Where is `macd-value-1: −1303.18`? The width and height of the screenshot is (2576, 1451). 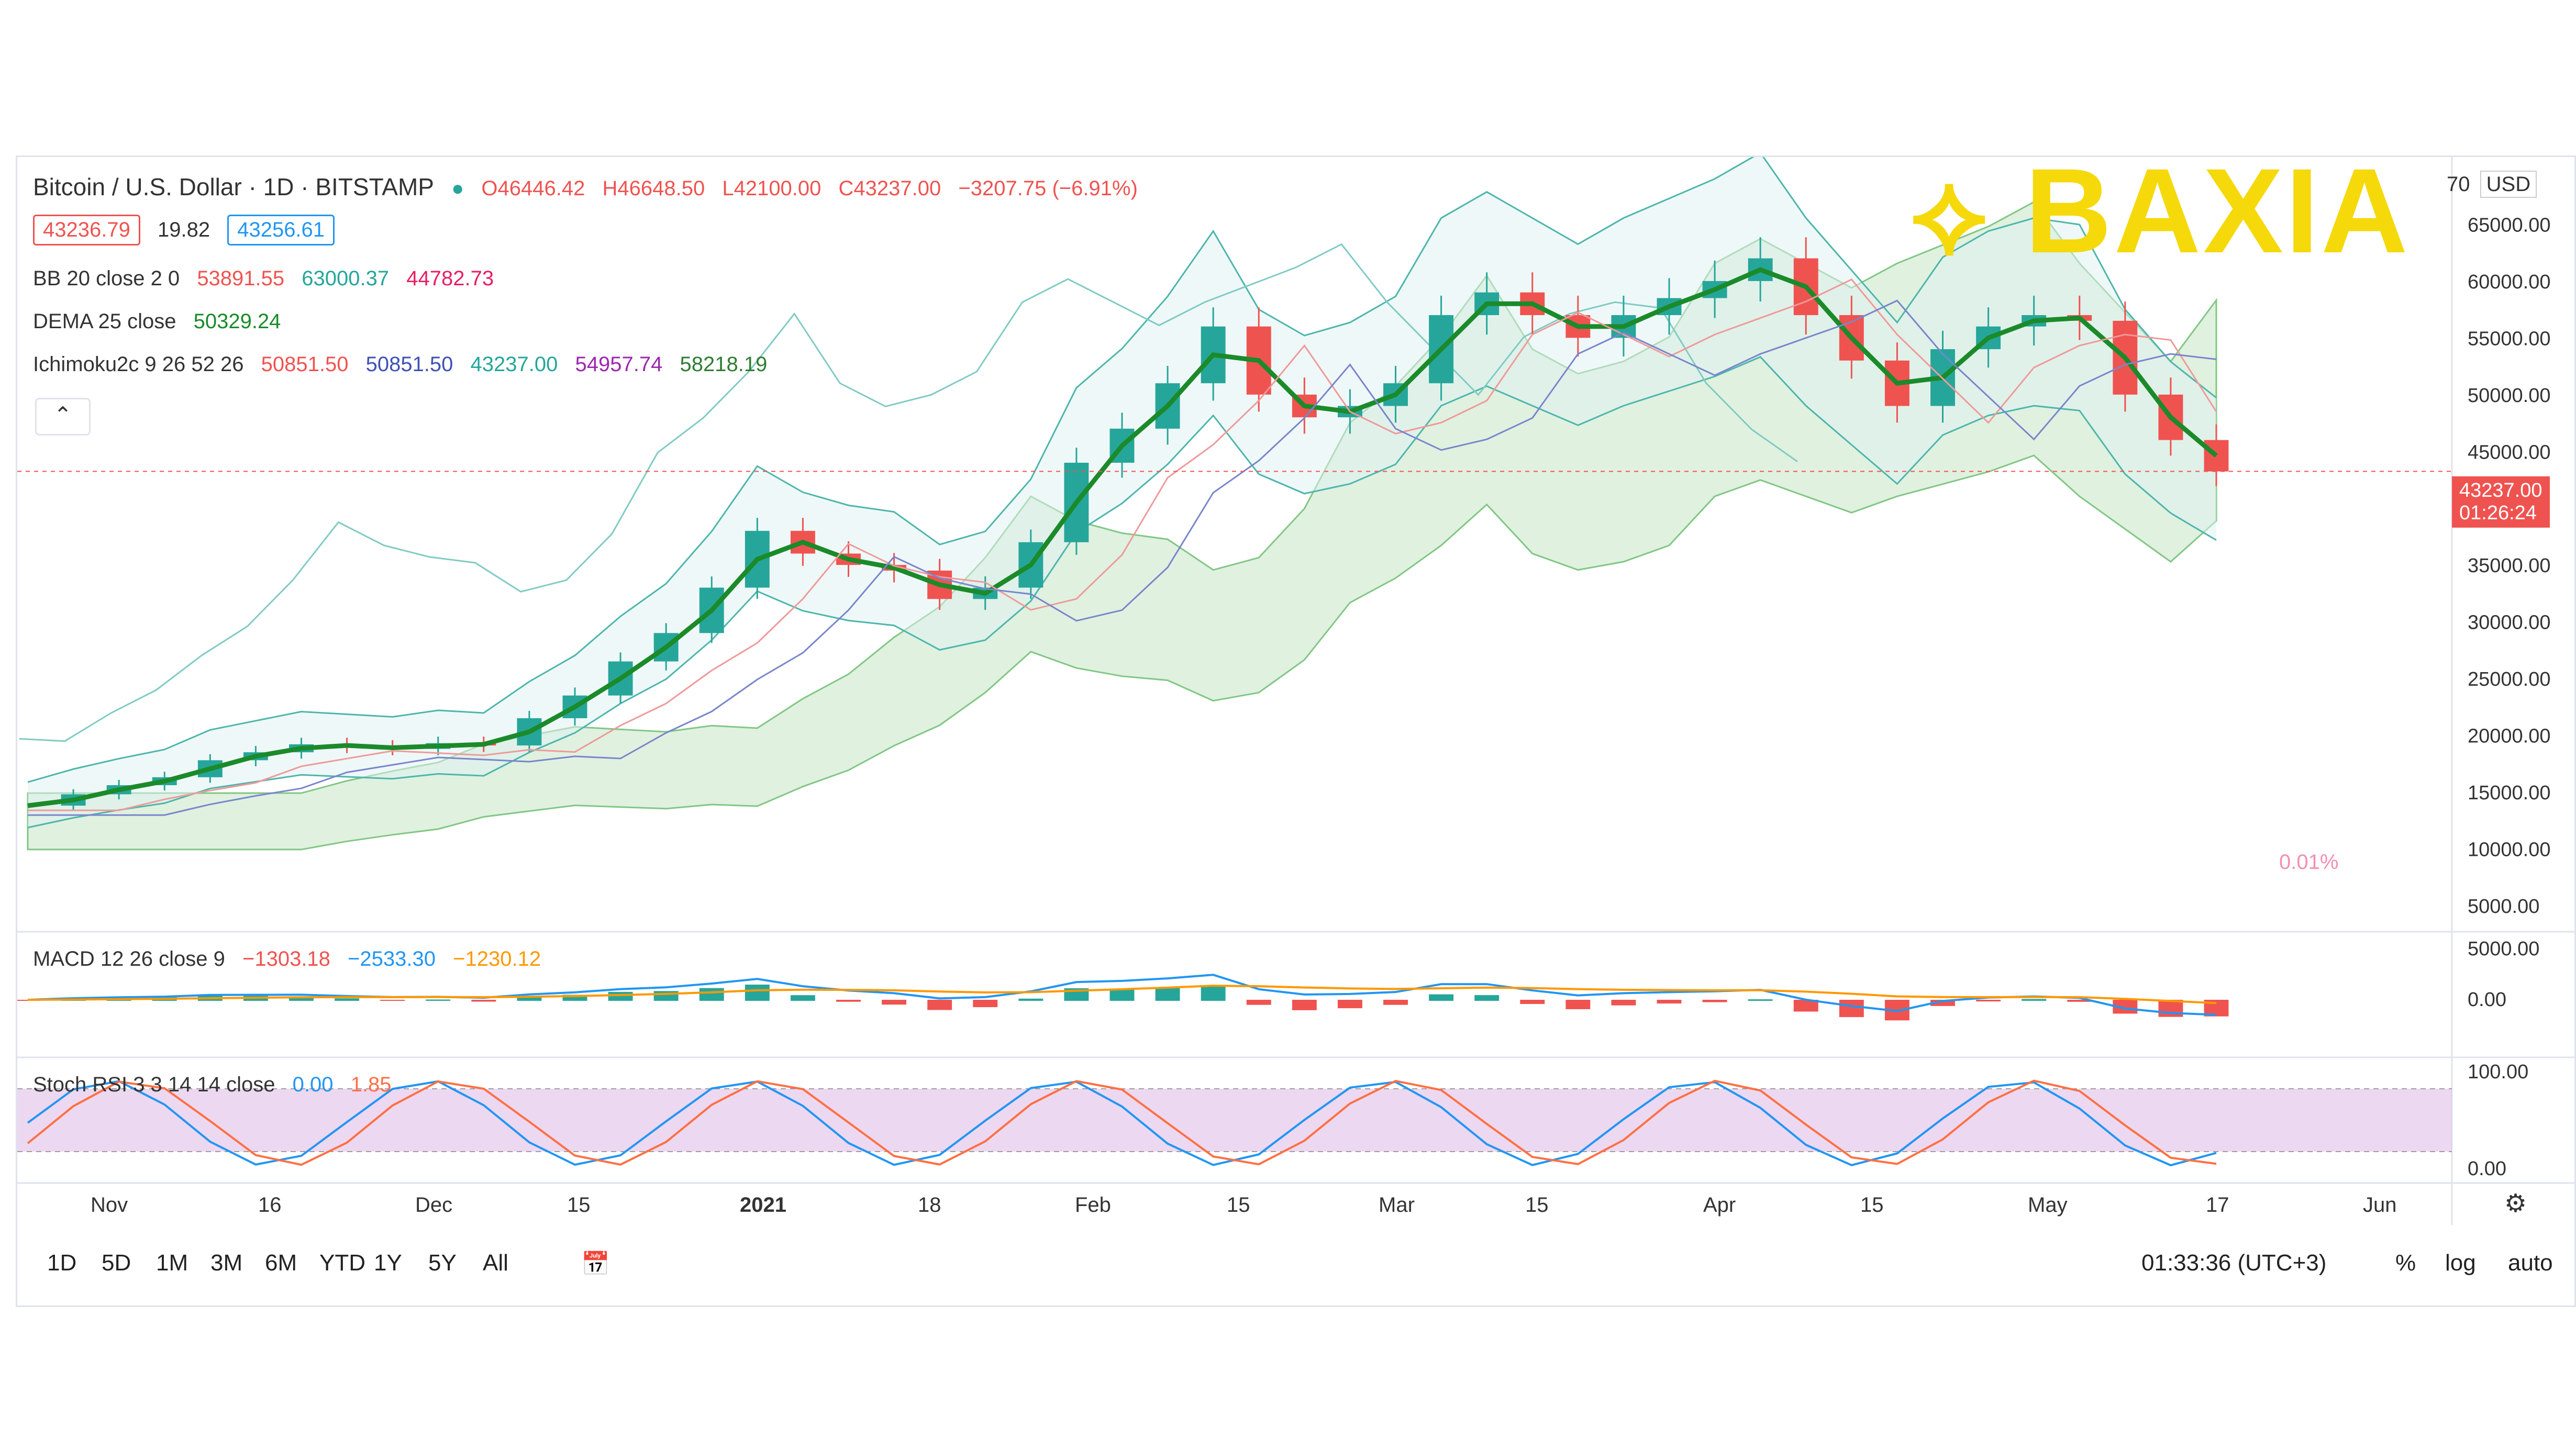 macd-value-1: −1303.18 is located at coordinates (286, 959).